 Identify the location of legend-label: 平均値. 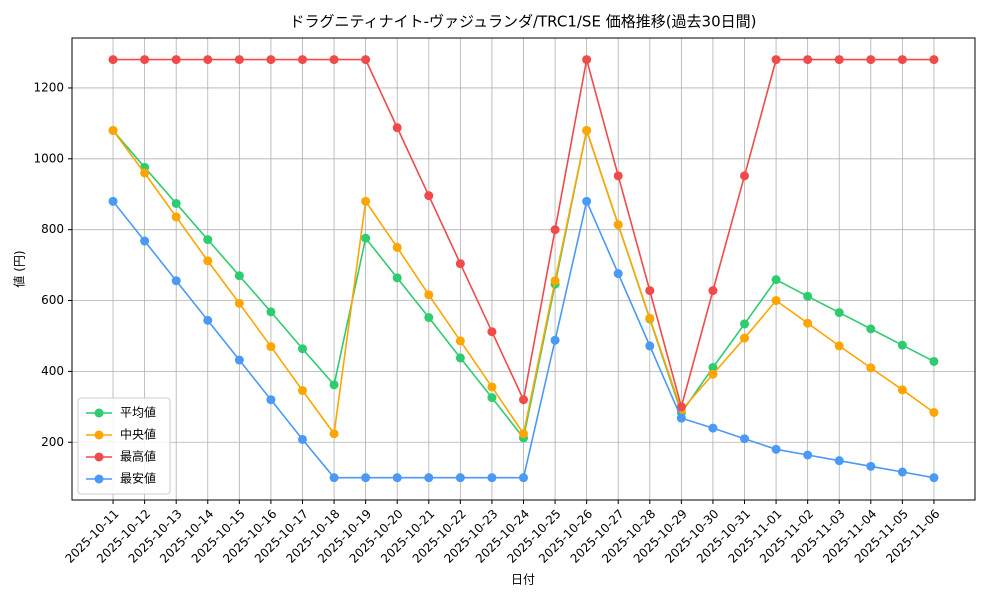
(138, 412).